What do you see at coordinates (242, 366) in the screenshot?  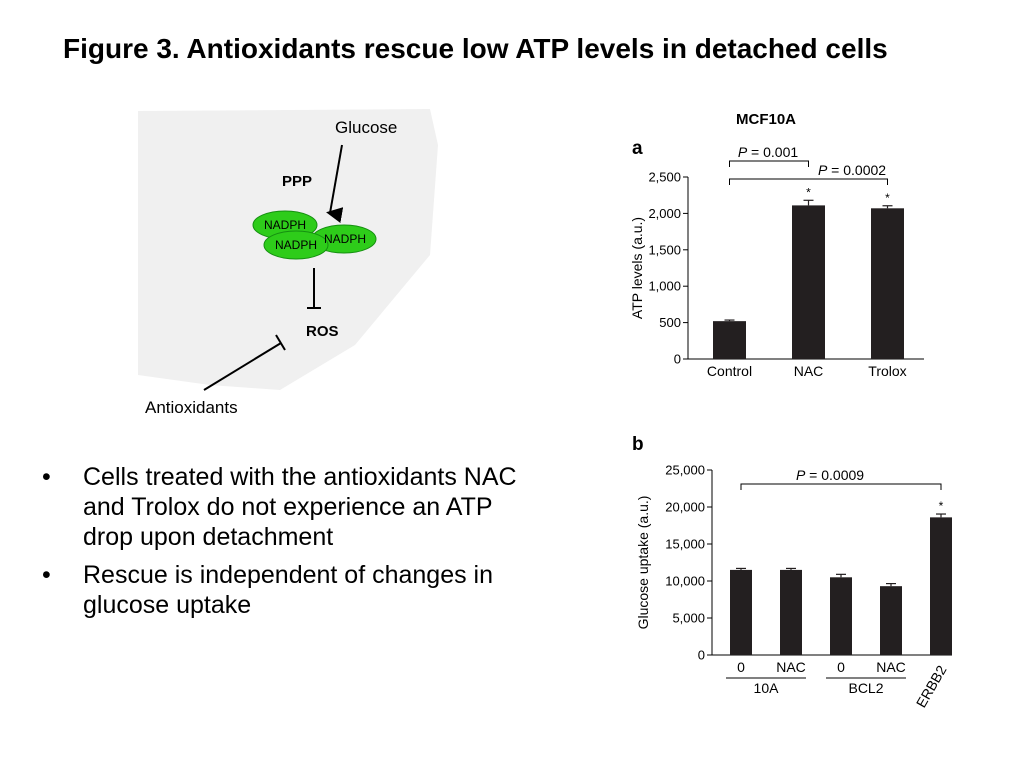 I see `antioxidant-line` at bounding box center [242, 366].